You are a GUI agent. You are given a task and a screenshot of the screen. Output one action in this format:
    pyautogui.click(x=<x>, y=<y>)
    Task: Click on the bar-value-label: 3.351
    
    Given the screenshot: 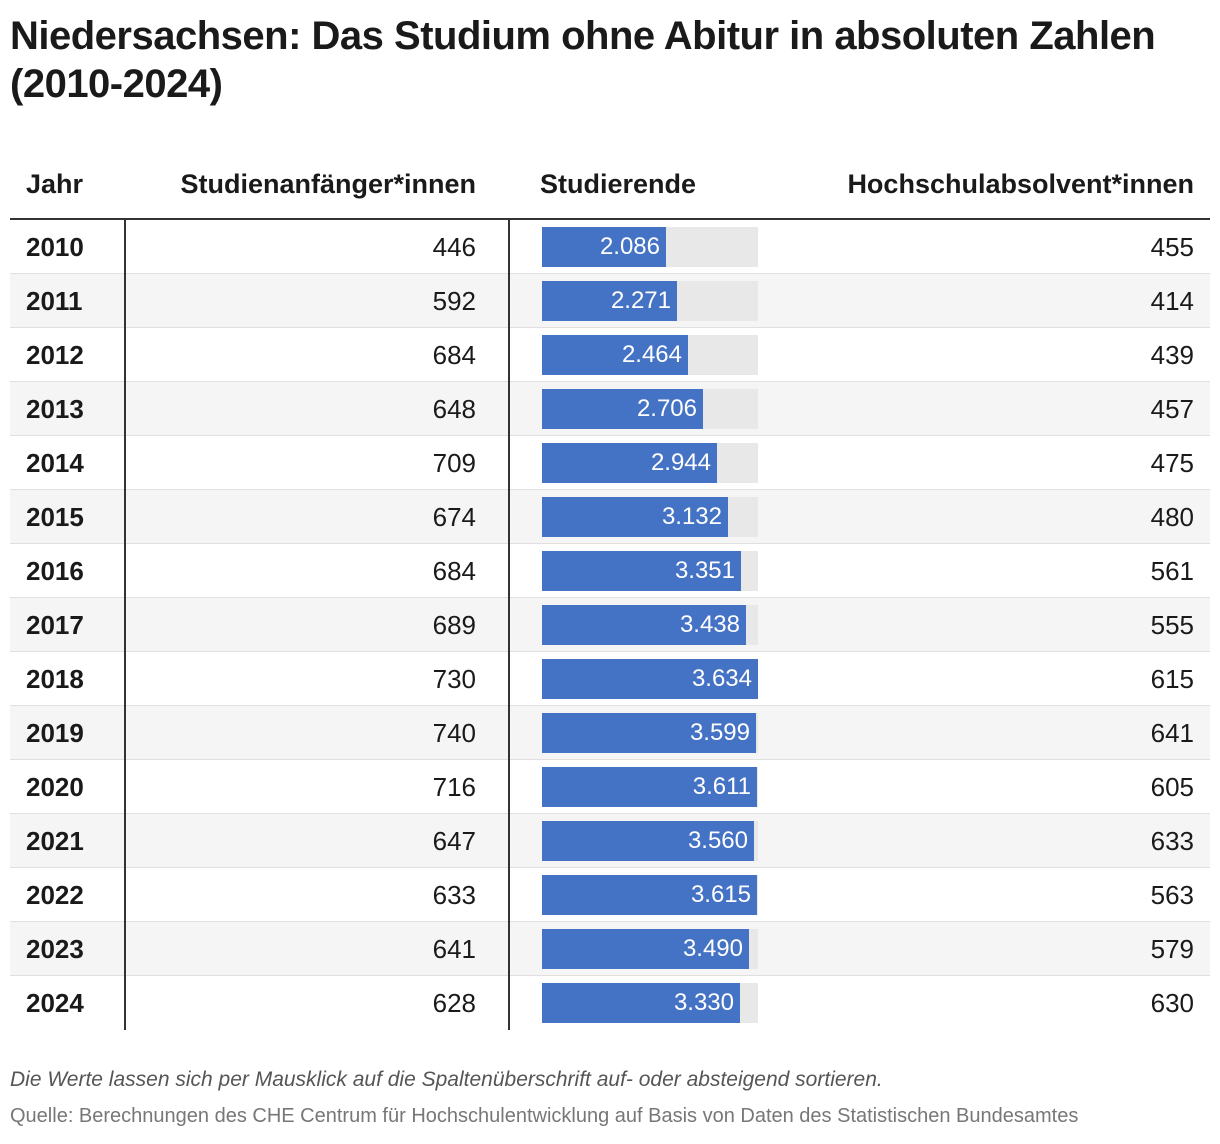 What is the action you would take?
    pyautogui.click(x=704, y=570)
    